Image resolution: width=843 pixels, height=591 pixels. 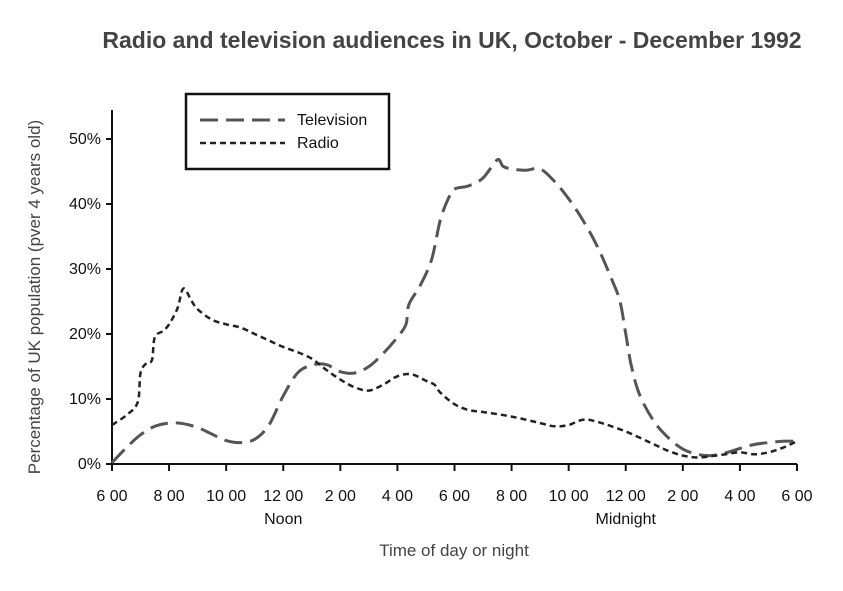 What do you see at coordinates (318, 143) in the screenshot?
I see `legend-label-radio: Radio` at bounding box center [318, 143].